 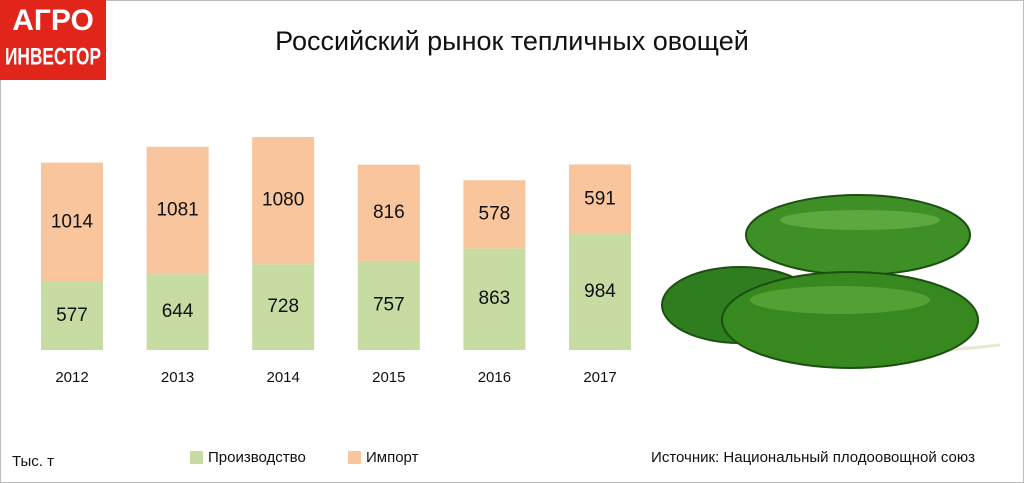 What do you see at coordinates (512, 41) in the screenshot?
I see `chart-title: Российский рынок тепличных овощей` at bounding box center [512, 41].